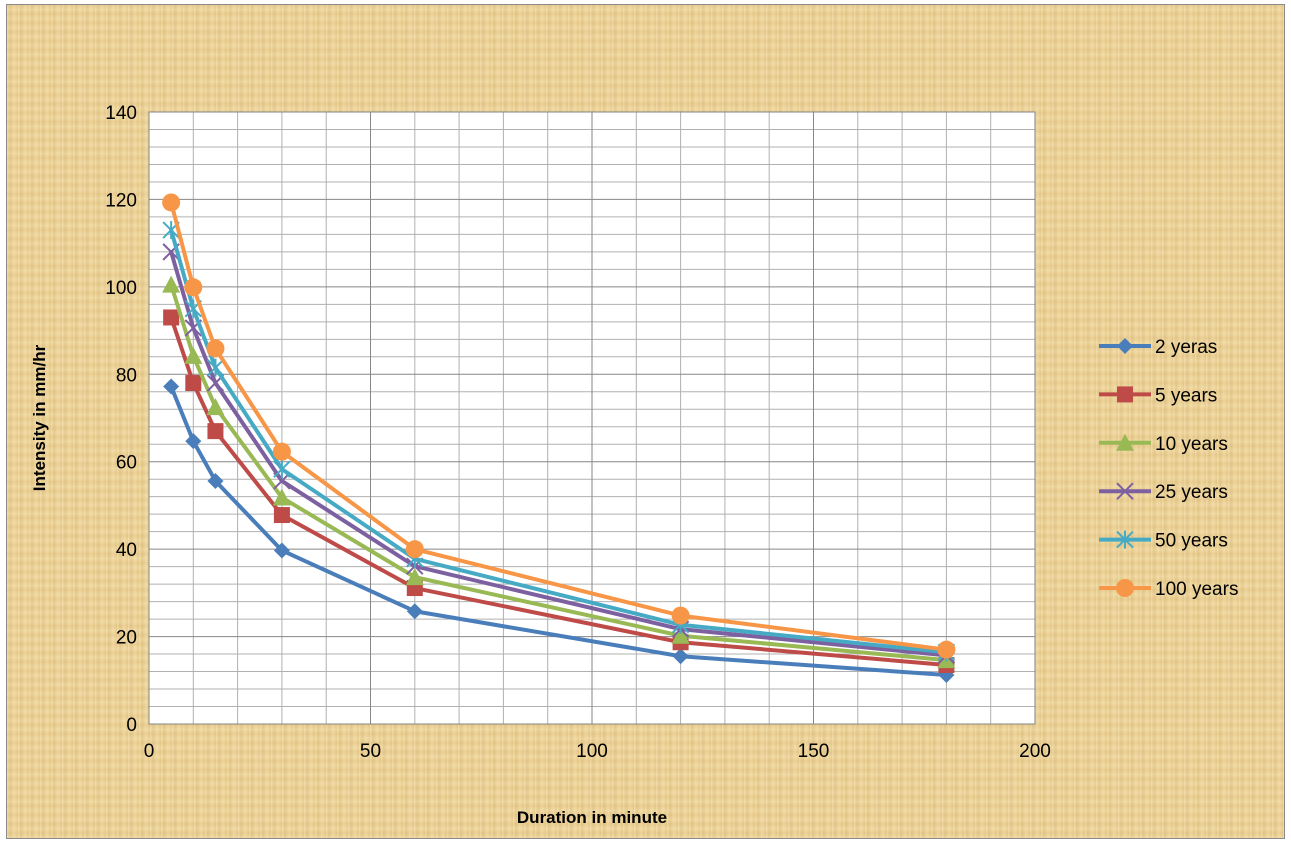  I want to click on y-tick-labels: 0 20 40 60 80 100 120 140, so click(121, 419).